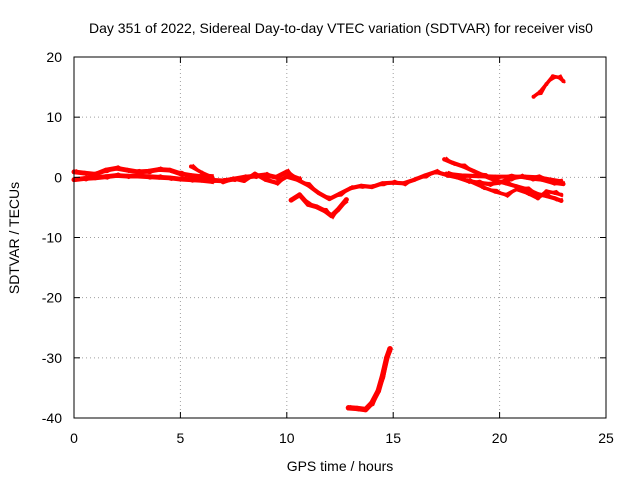  Describe the element at coordinates (52, 298) in the screenshot. I see `y-tick-label: -20` at that location.